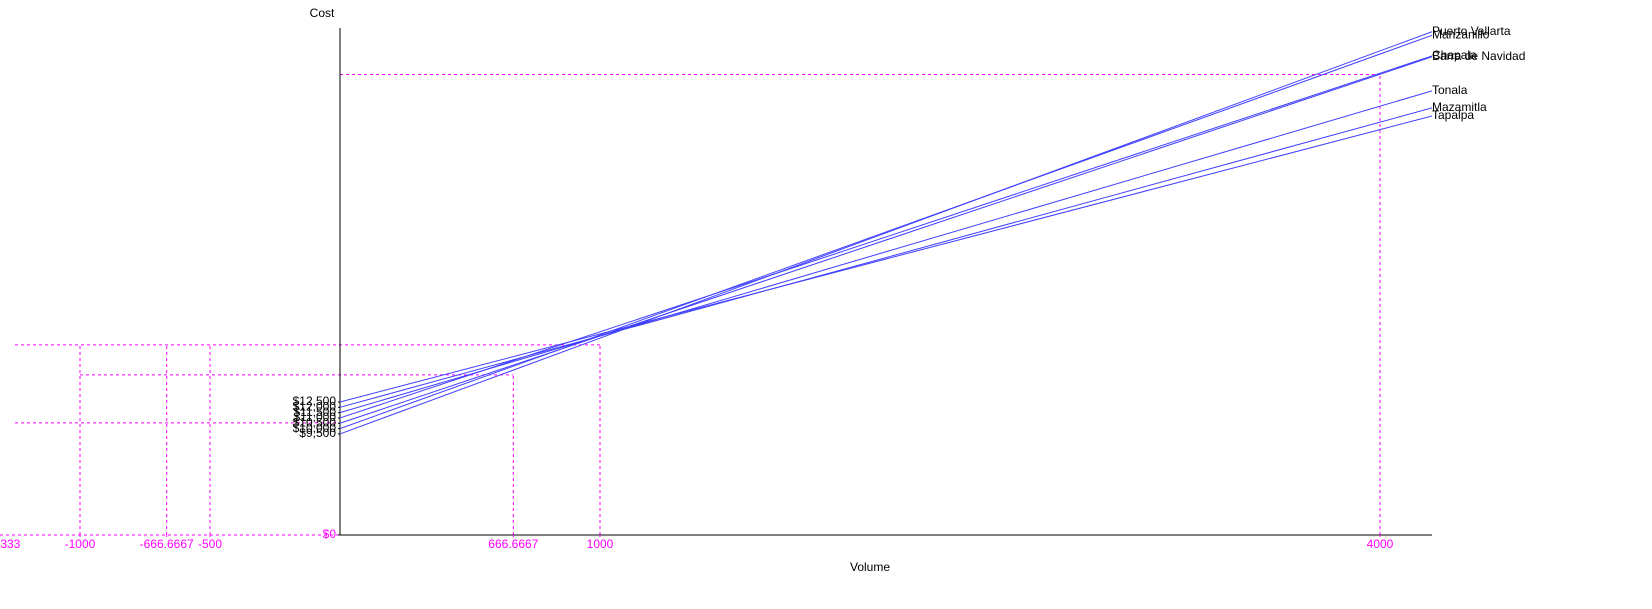 Image resolution: width=1652 pixels, height=609 pixels. Describe the element at coordinates (315, 412) in the screenshot. I see `y-tick-label: $11,500` at that location.